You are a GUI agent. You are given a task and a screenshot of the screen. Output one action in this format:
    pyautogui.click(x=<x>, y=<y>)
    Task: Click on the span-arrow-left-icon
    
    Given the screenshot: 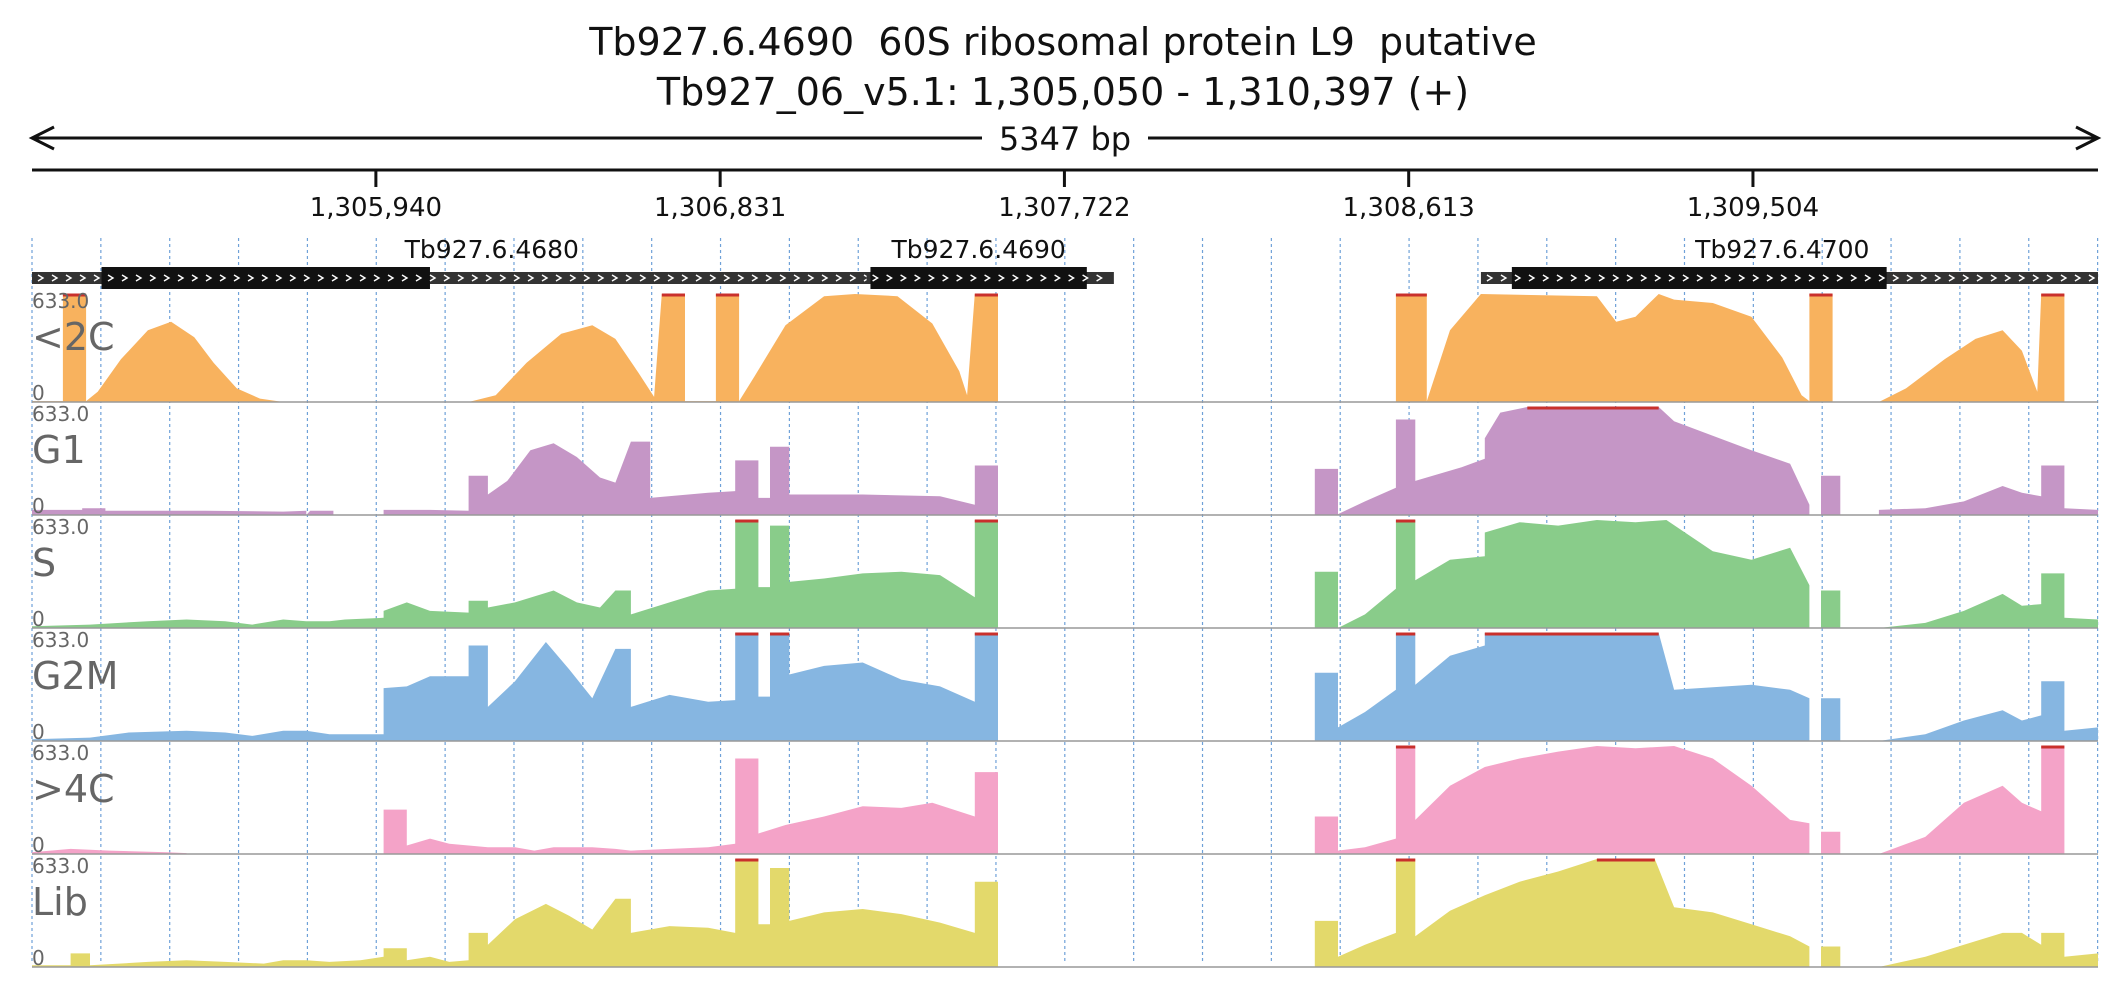 What is the action you would take?
    pyautogui.click(x=41, y=138)
    